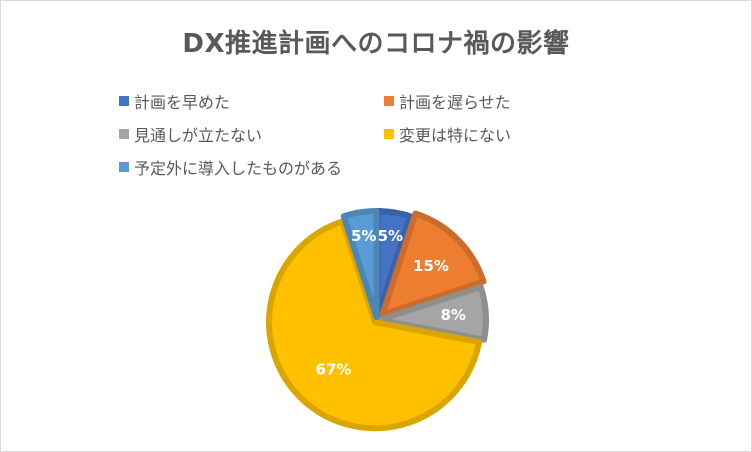 This screenshot has height=452, width=752. What do you see at coordinates (455, 135) in the screenshot?
I see `legend-label: 変更は特にない` at bounding box center [455, 135].